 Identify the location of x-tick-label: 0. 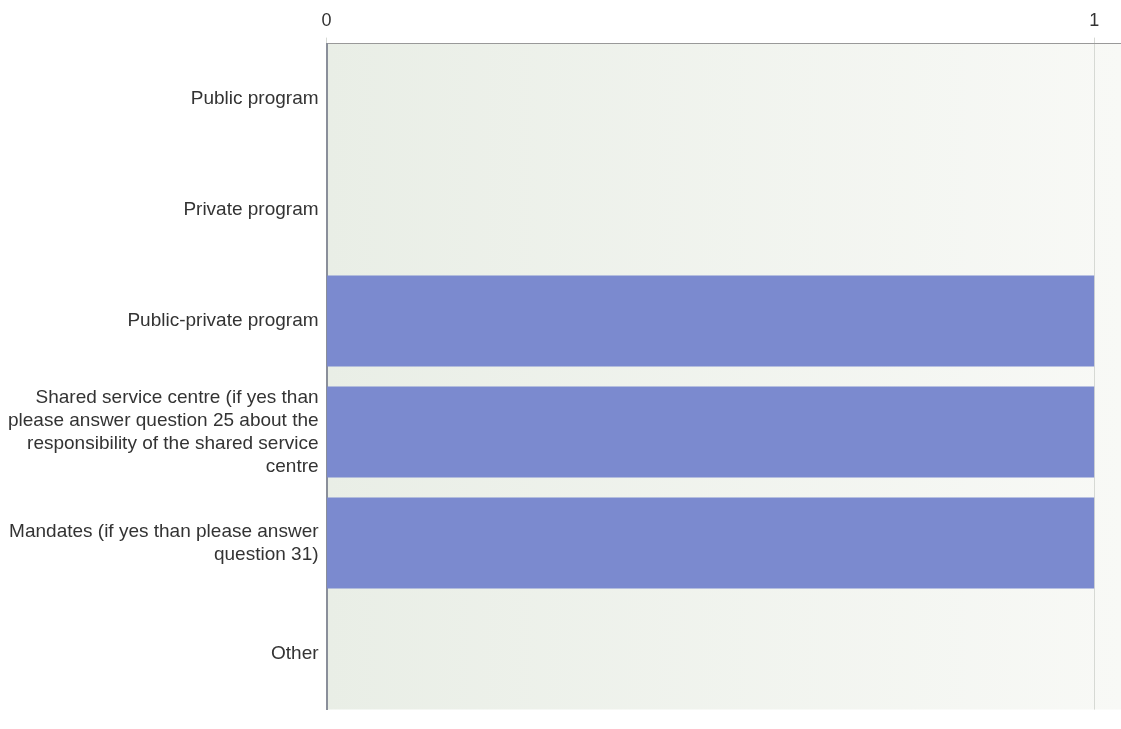
(326, 19).